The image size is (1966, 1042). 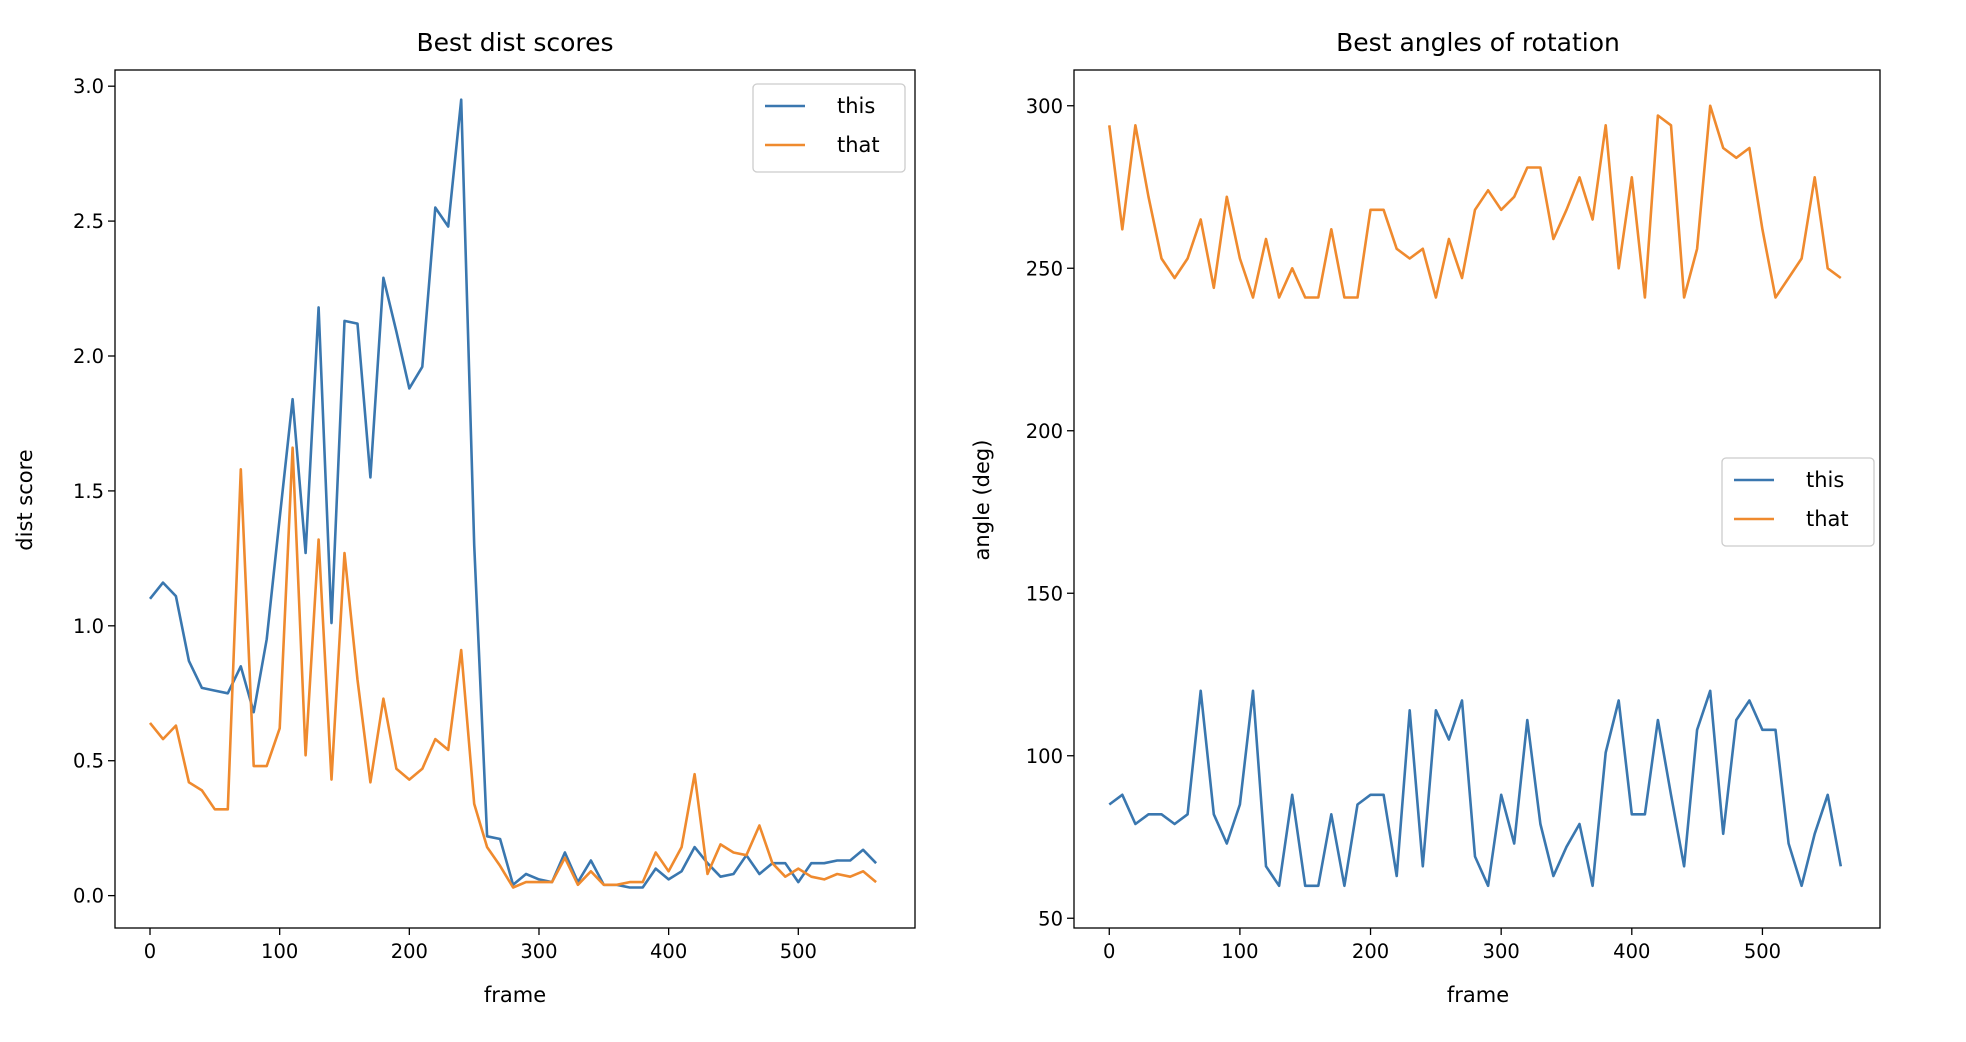 I want to click on rotation-angles-ytick-label: 300, so click(x=1044, y=106).